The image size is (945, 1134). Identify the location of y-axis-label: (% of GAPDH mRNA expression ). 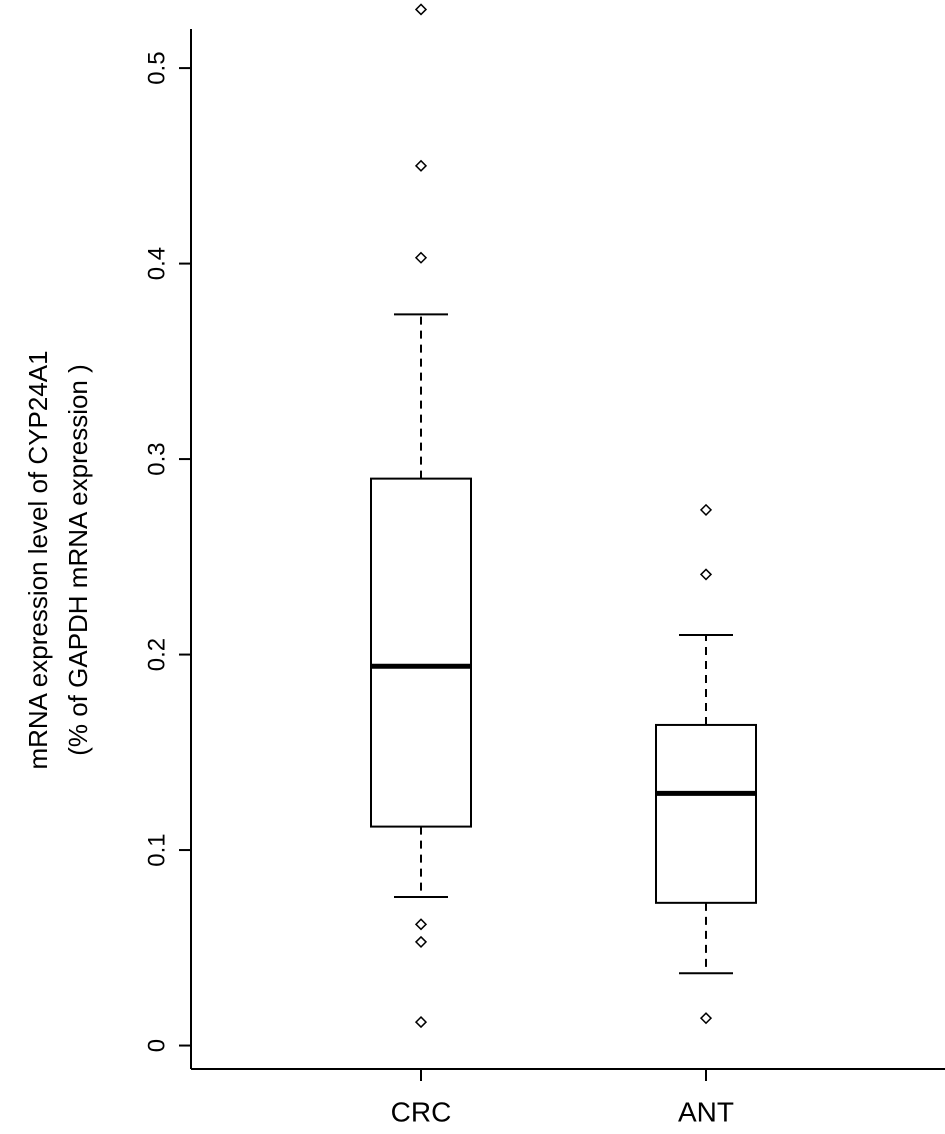
(78, 560).